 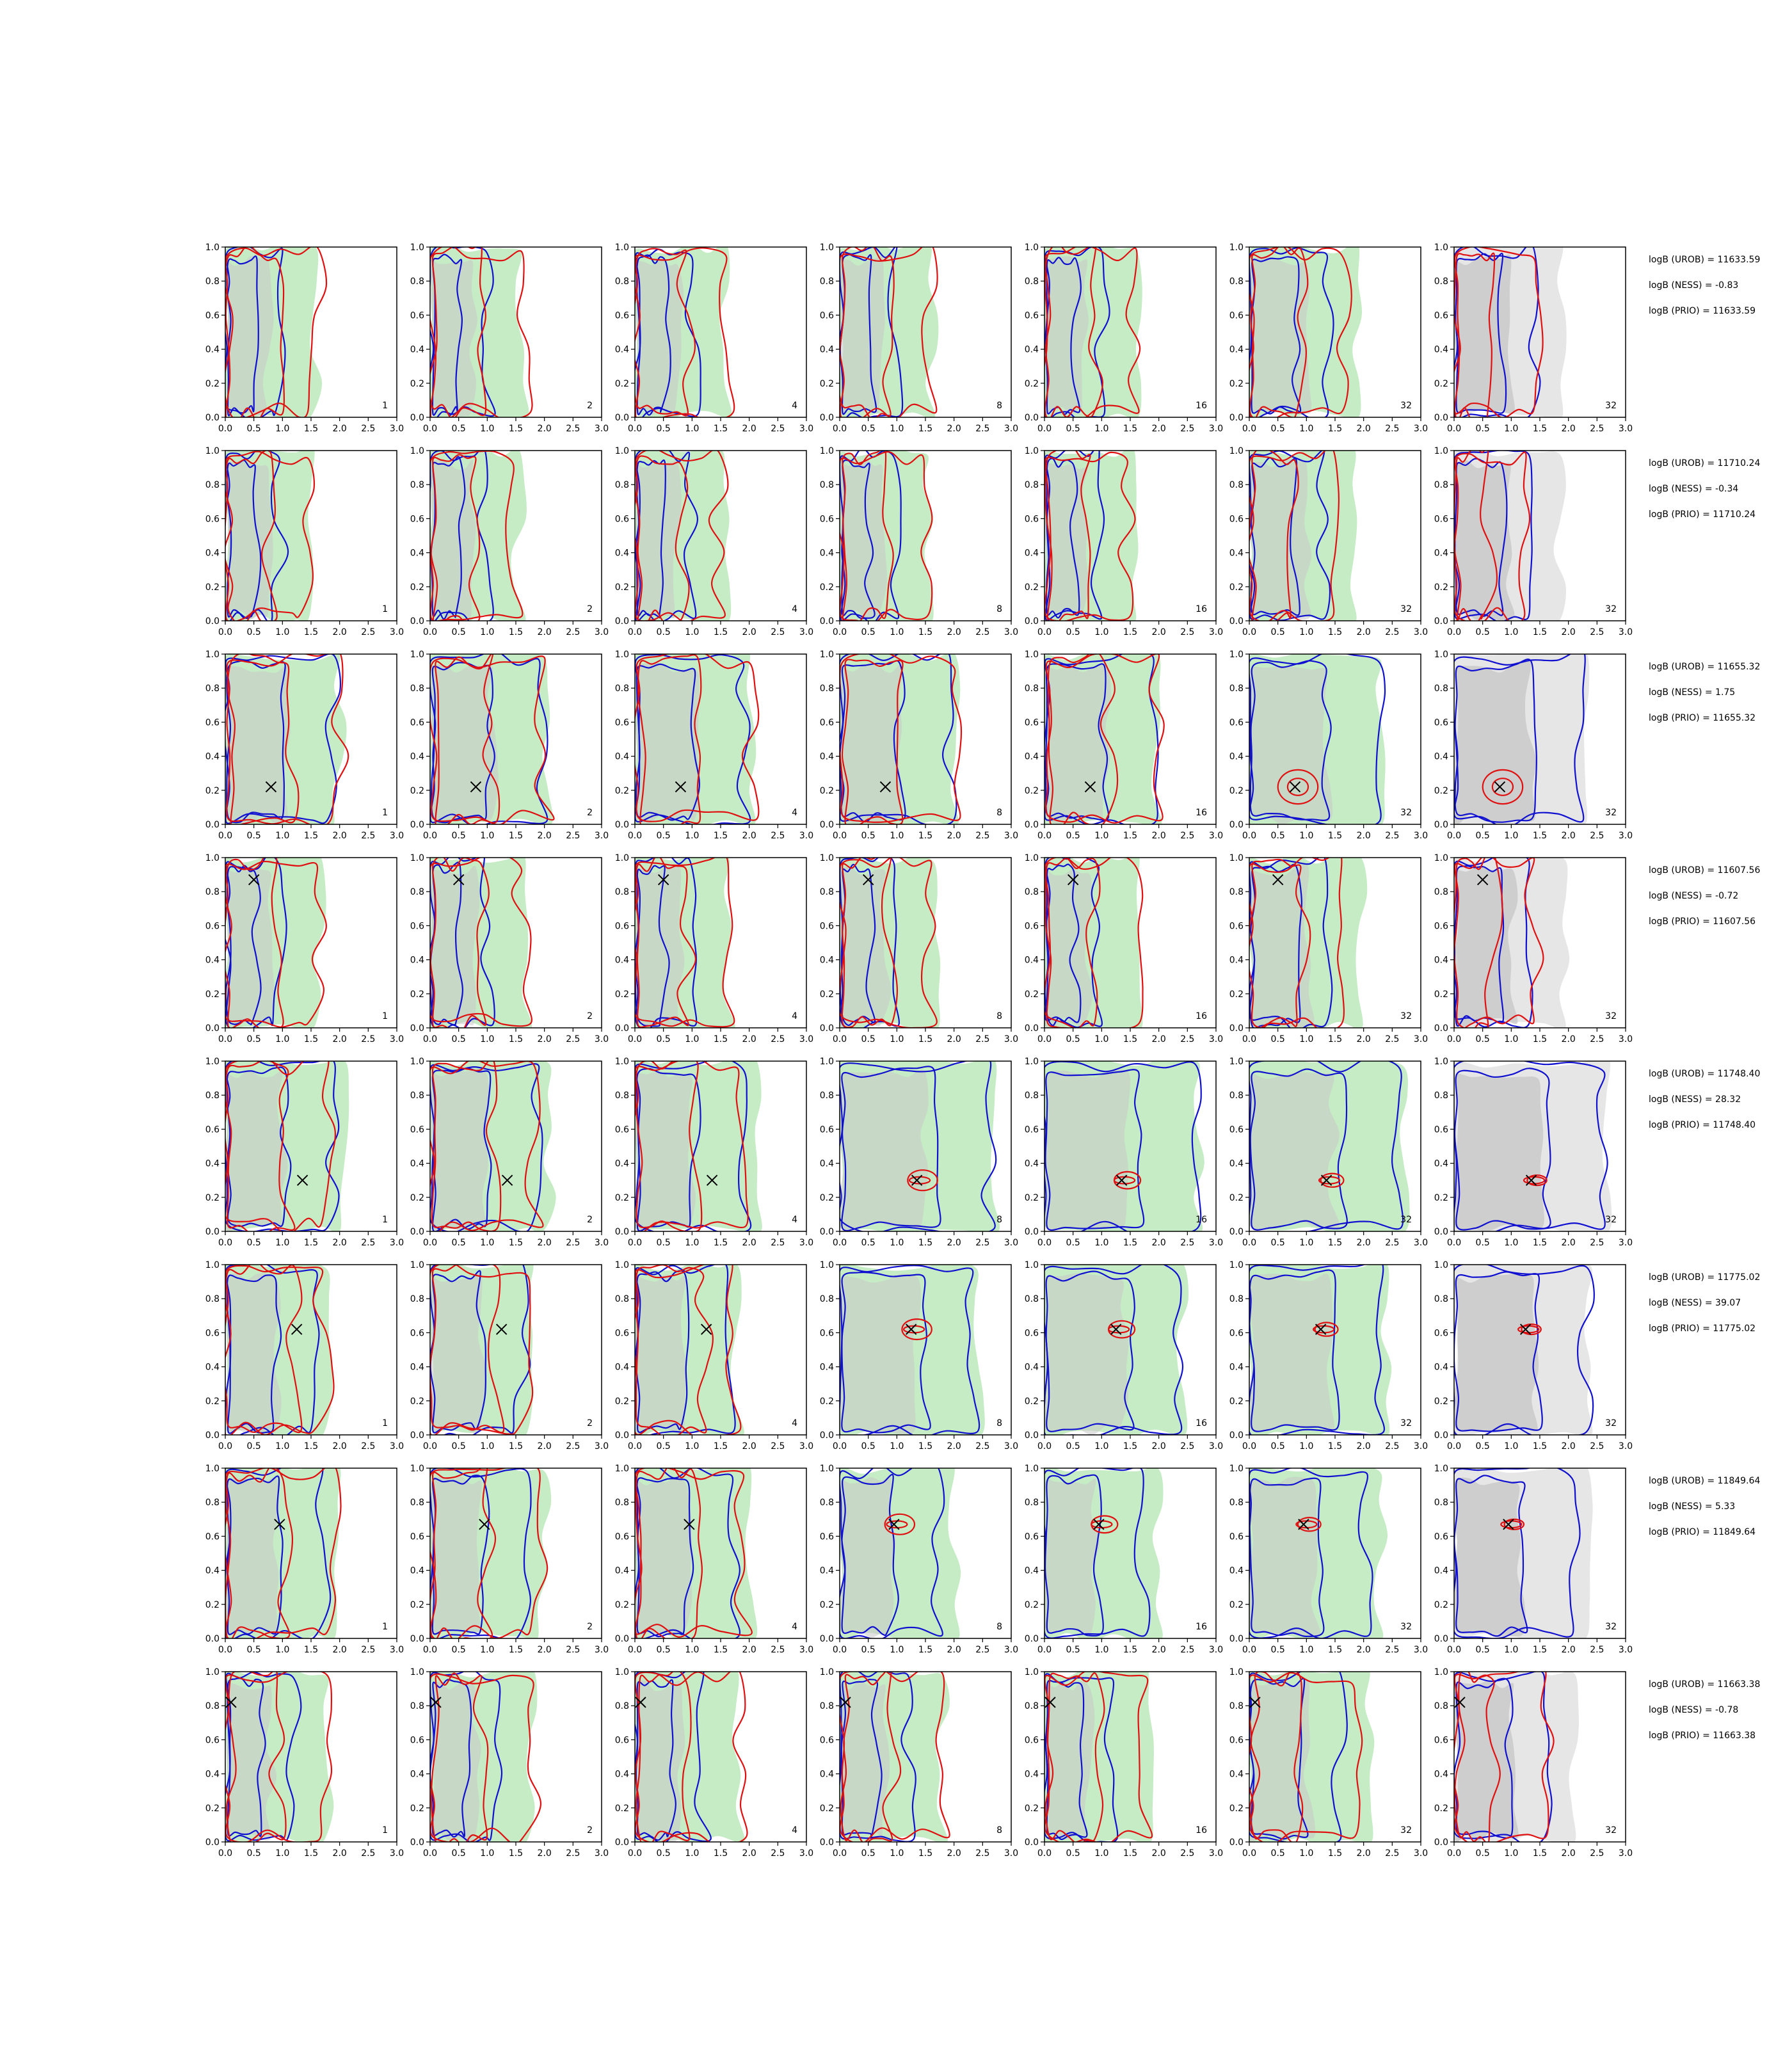 I want to click on log-bayes-factor-text: logB (UROB) = 11775.02, so click(x=1704, y=1277).